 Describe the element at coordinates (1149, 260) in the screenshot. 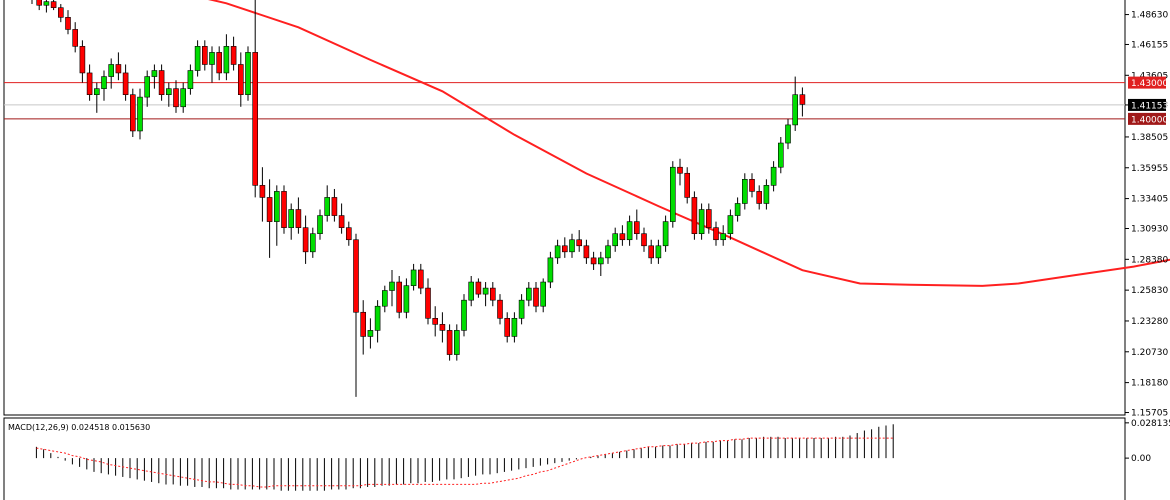

I see `price-tick-label: 1.28380` at that location.